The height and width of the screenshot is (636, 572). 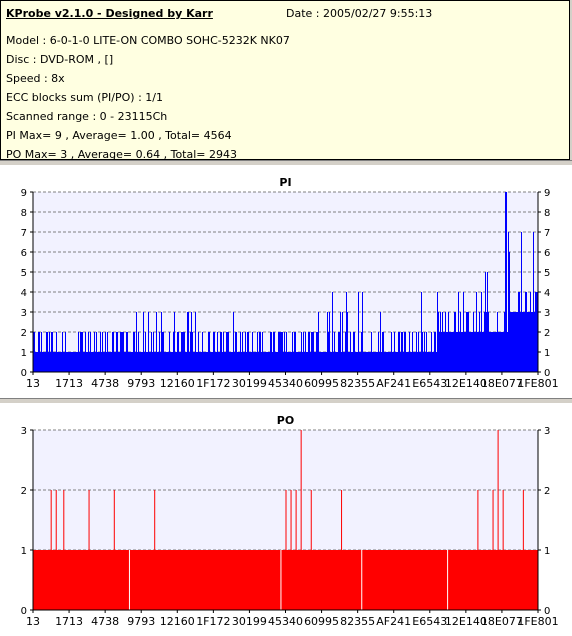 What do you see at coordinates (60, 59) in the screenshot?
I see `disc-line: Disc : DVD-ROM , []` at bounding box center [60, 59].